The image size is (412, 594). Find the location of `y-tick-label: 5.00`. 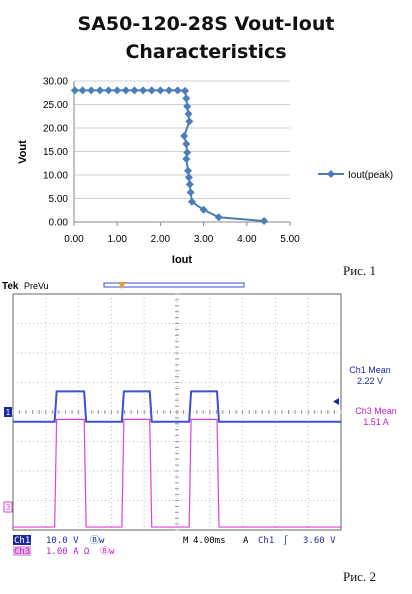

y-tick-label: 5.00 is located at coordinates (59, 199).